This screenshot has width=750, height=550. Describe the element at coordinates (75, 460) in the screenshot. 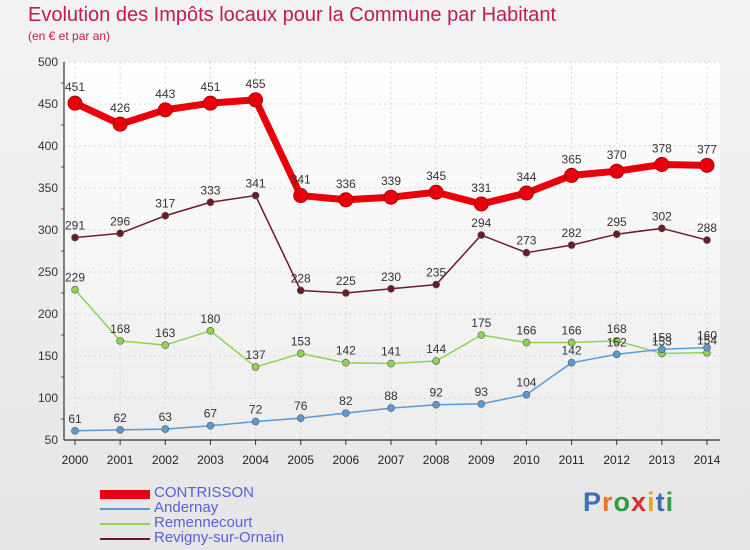

I see `x-tick-label-2000: 2000` at that location.